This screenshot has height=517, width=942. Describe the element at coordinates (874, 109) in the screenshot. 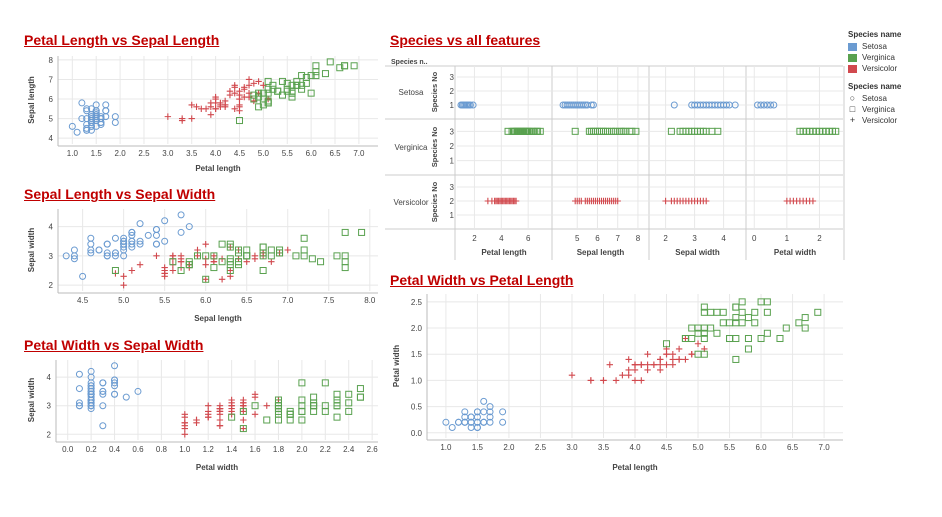

I see `legend-shape-item-verginica: □ Verginica` at that location.